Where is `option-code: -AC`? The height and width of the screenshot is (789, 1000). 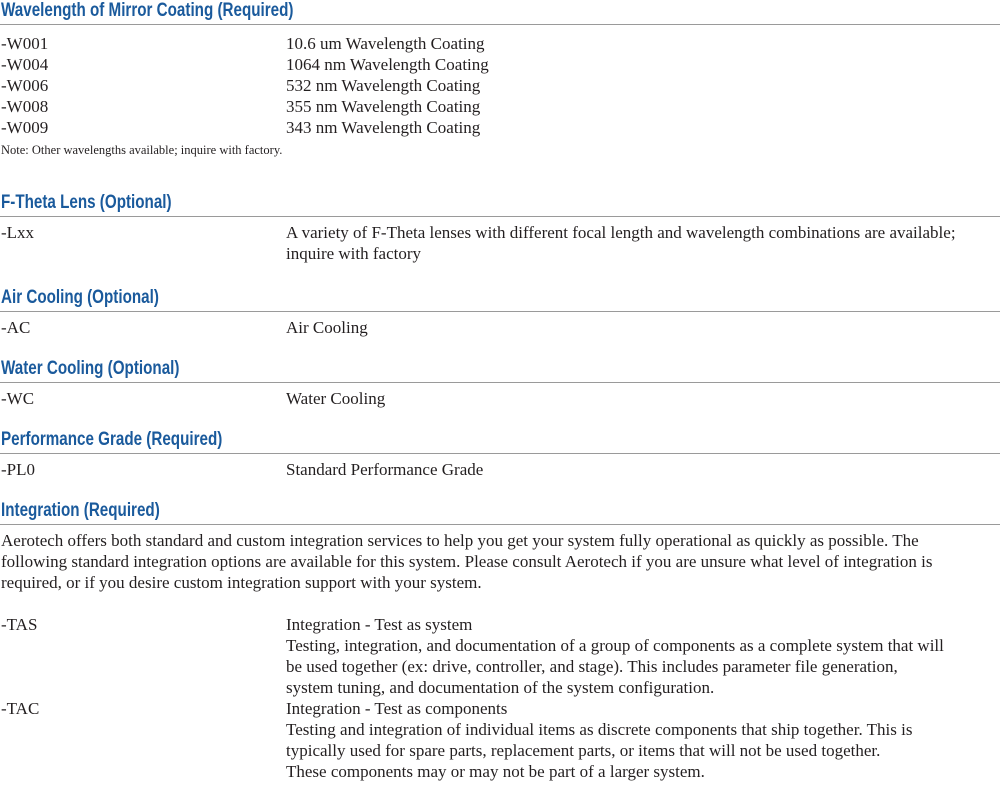
option-code: -AC is located at coordinates (16, 327).